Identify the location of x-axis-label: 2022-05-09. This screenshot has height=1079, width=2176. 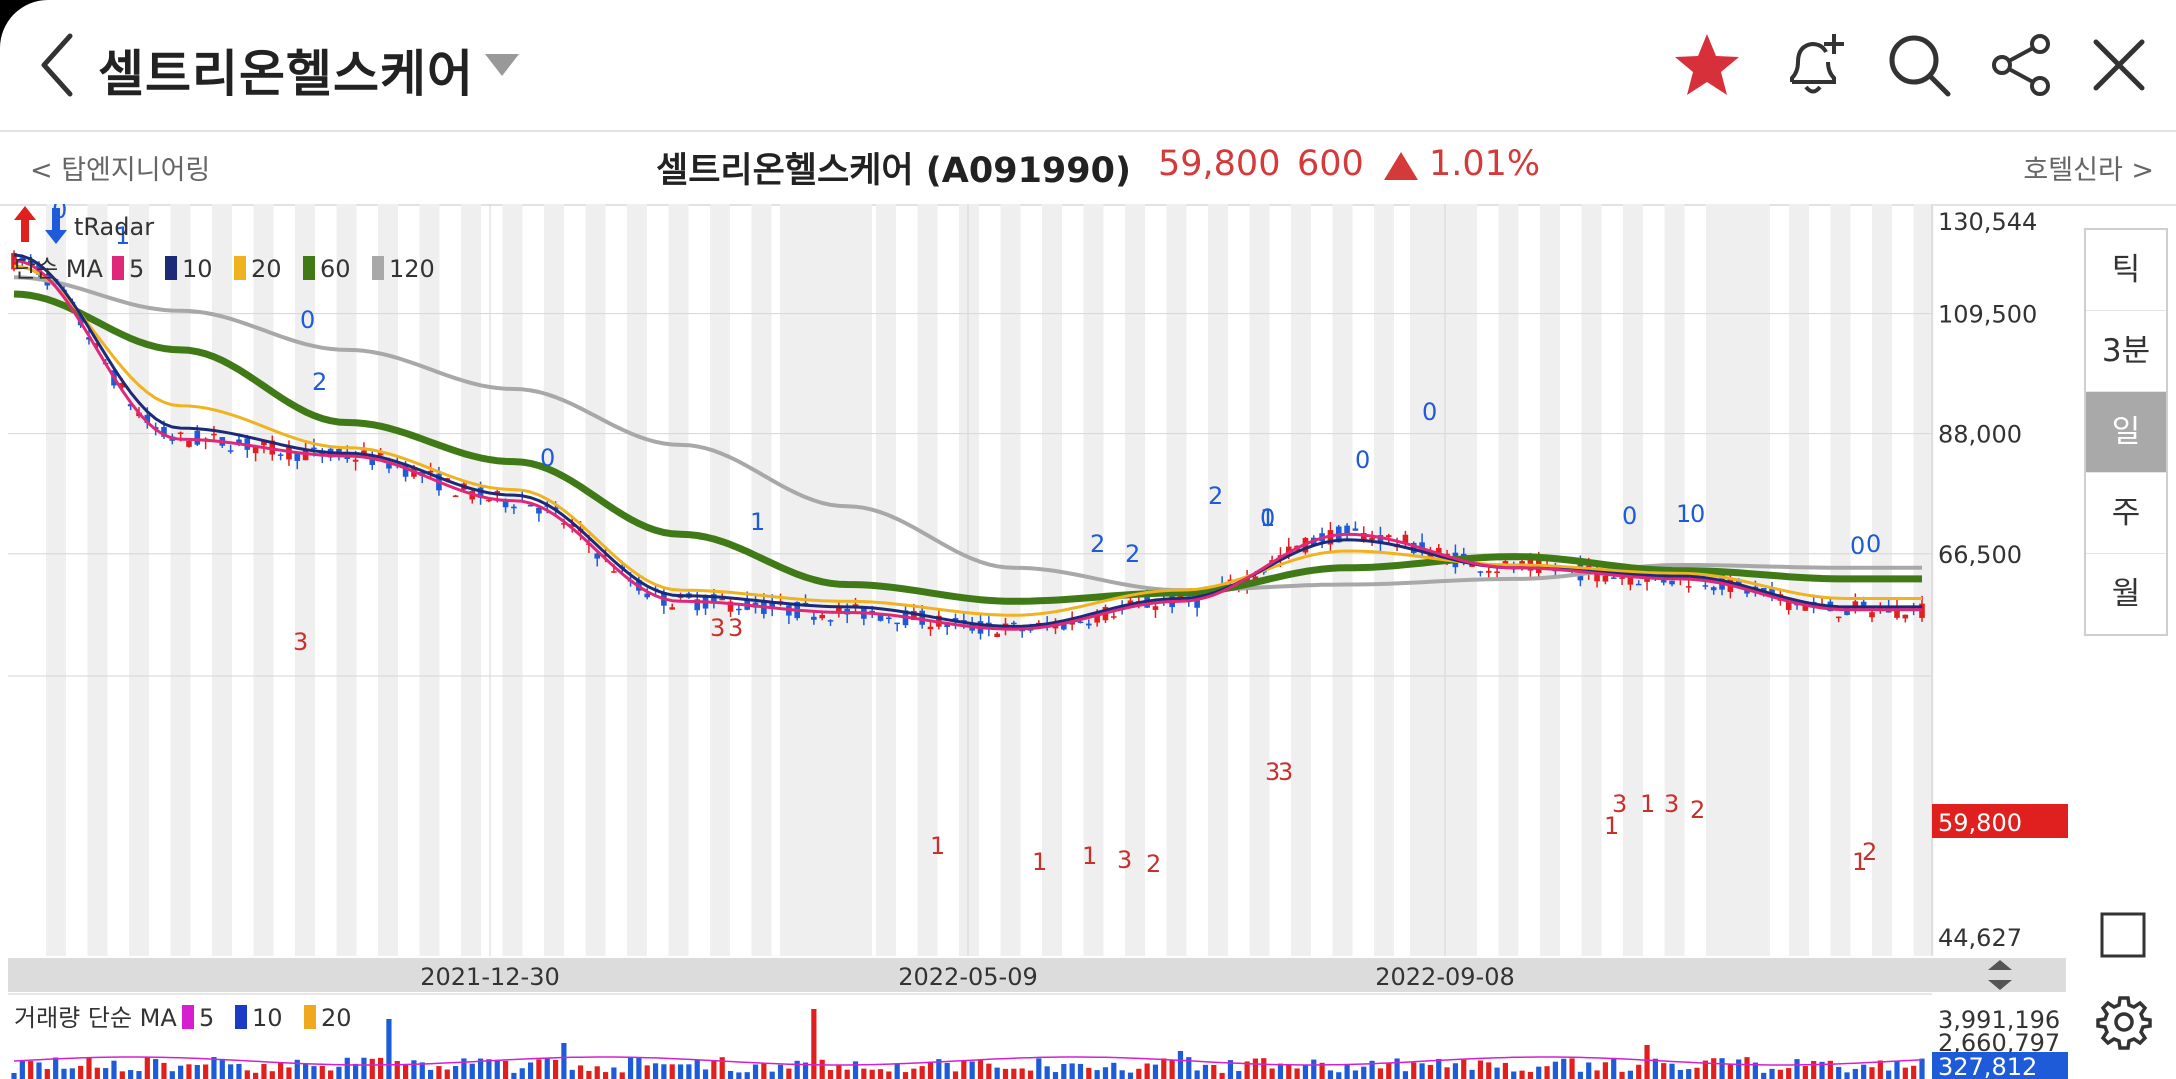
(967, 977).